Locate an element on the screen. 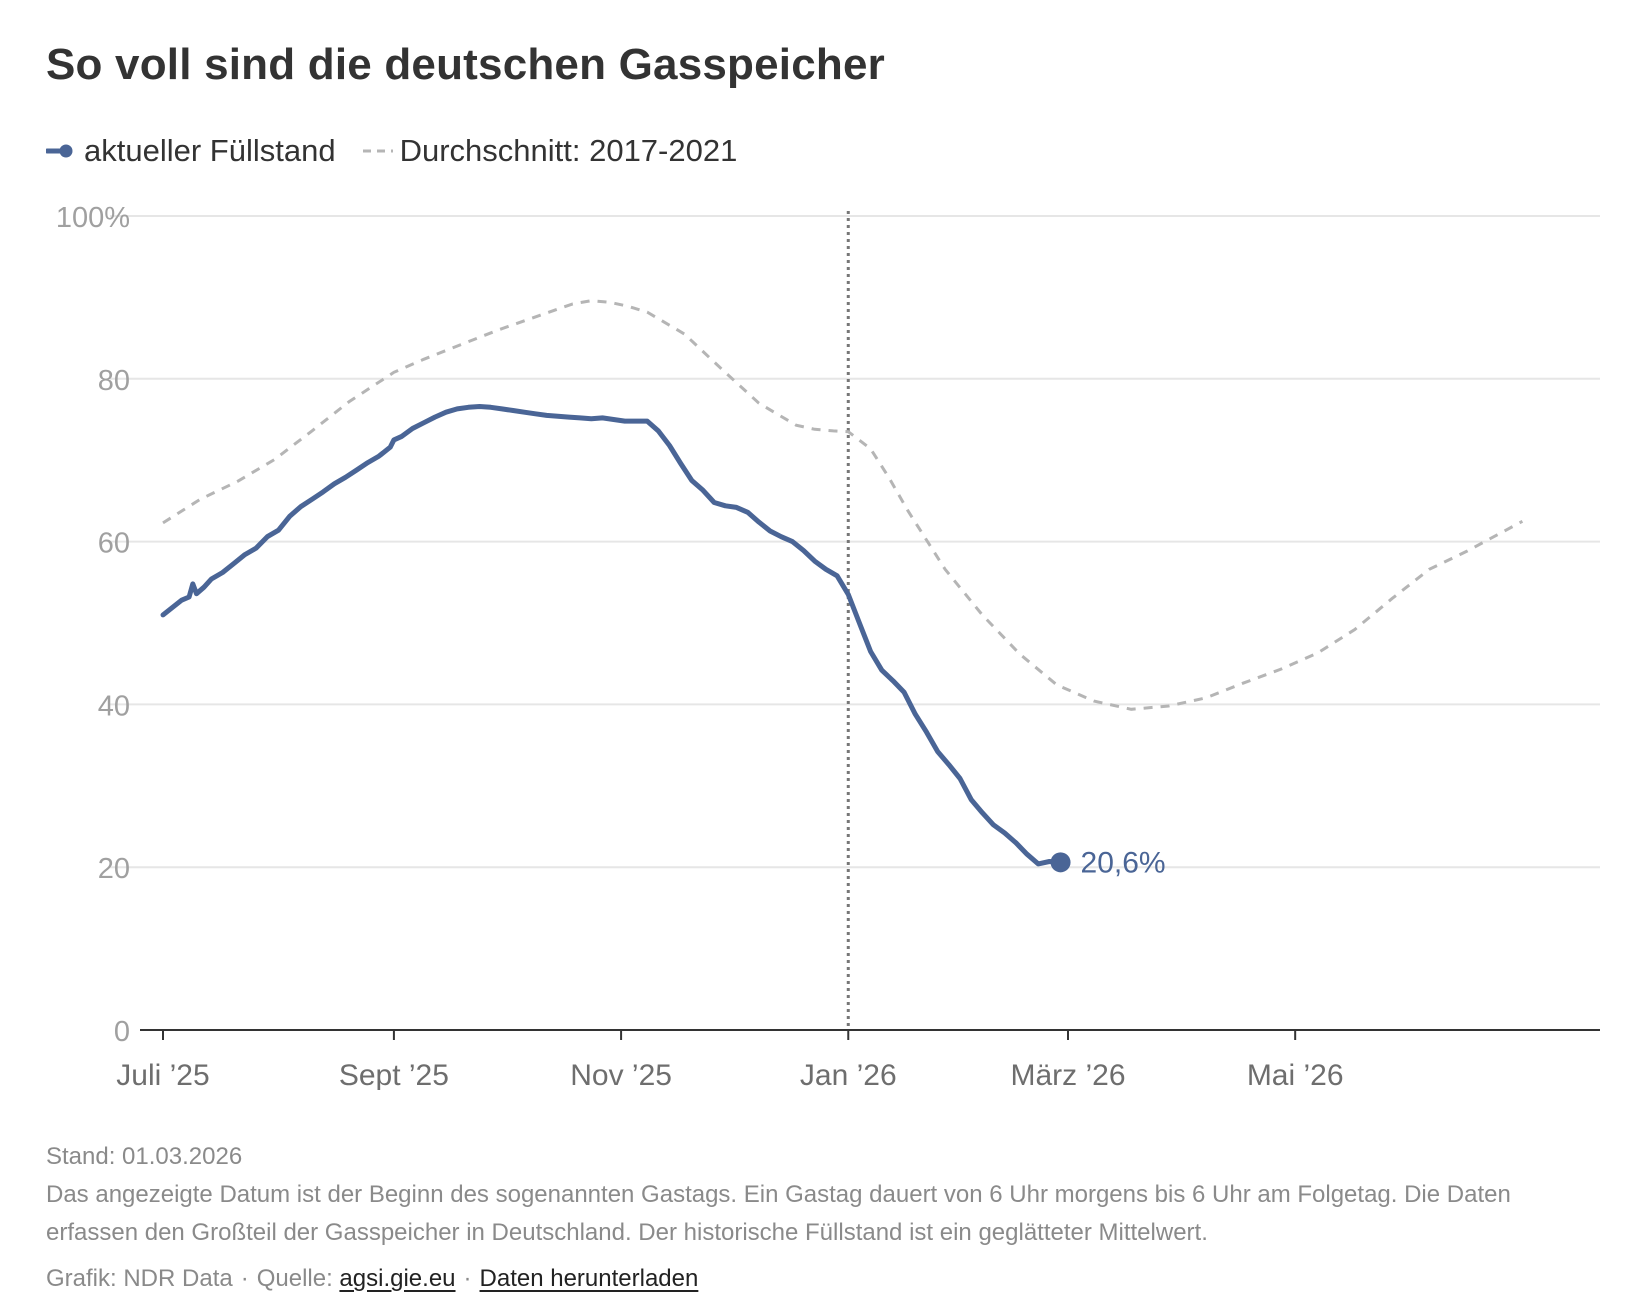 The height and width of the screenshot is (1301, 1626). legend-swatch-current is located at coordinates (59, 151).